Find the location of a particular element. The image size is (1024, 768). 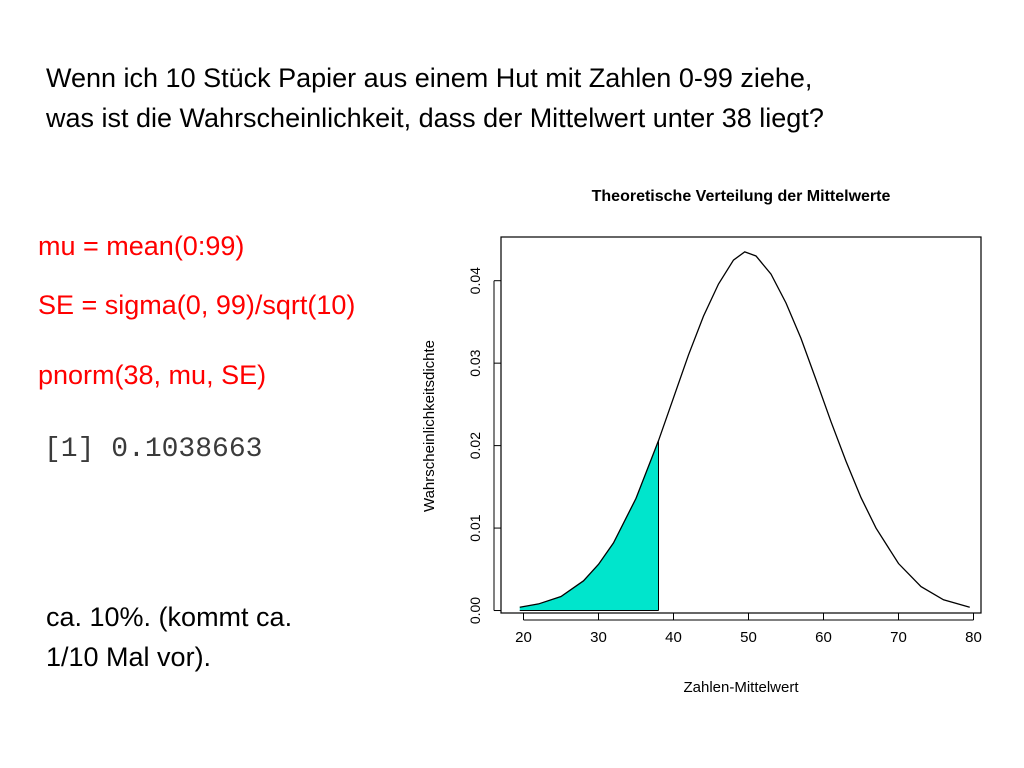

conclusion-line-1: ca. 10%. (kommt ca. is located at coordinates (169, 617).